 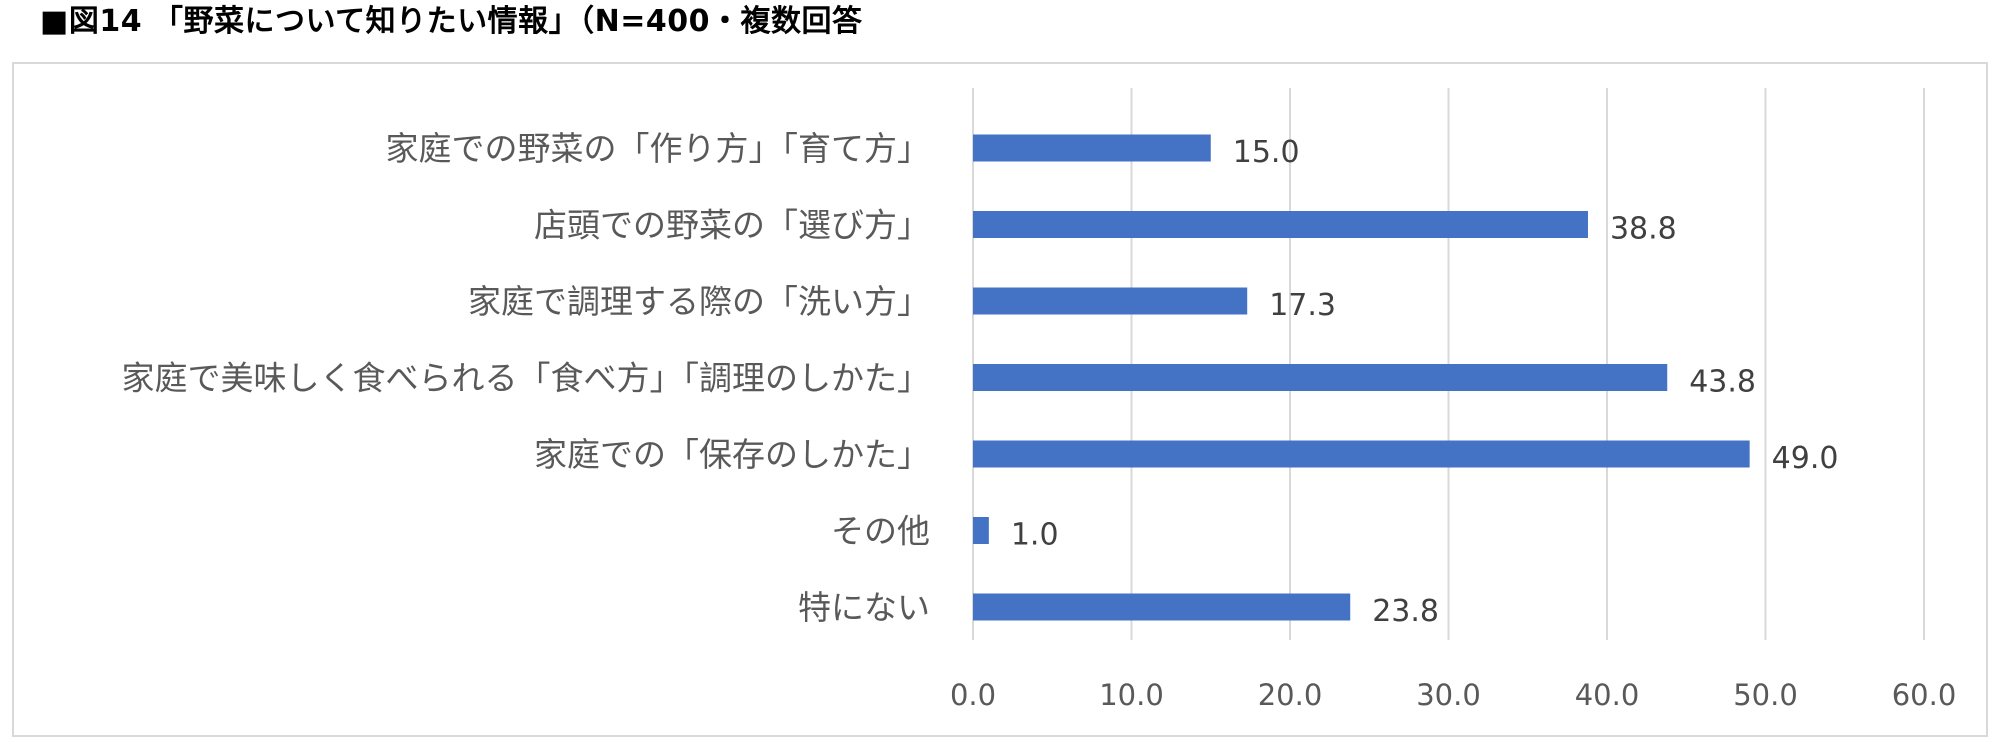 I want to click on x-tick-label: 20.0, so click(x=1290, y=695).